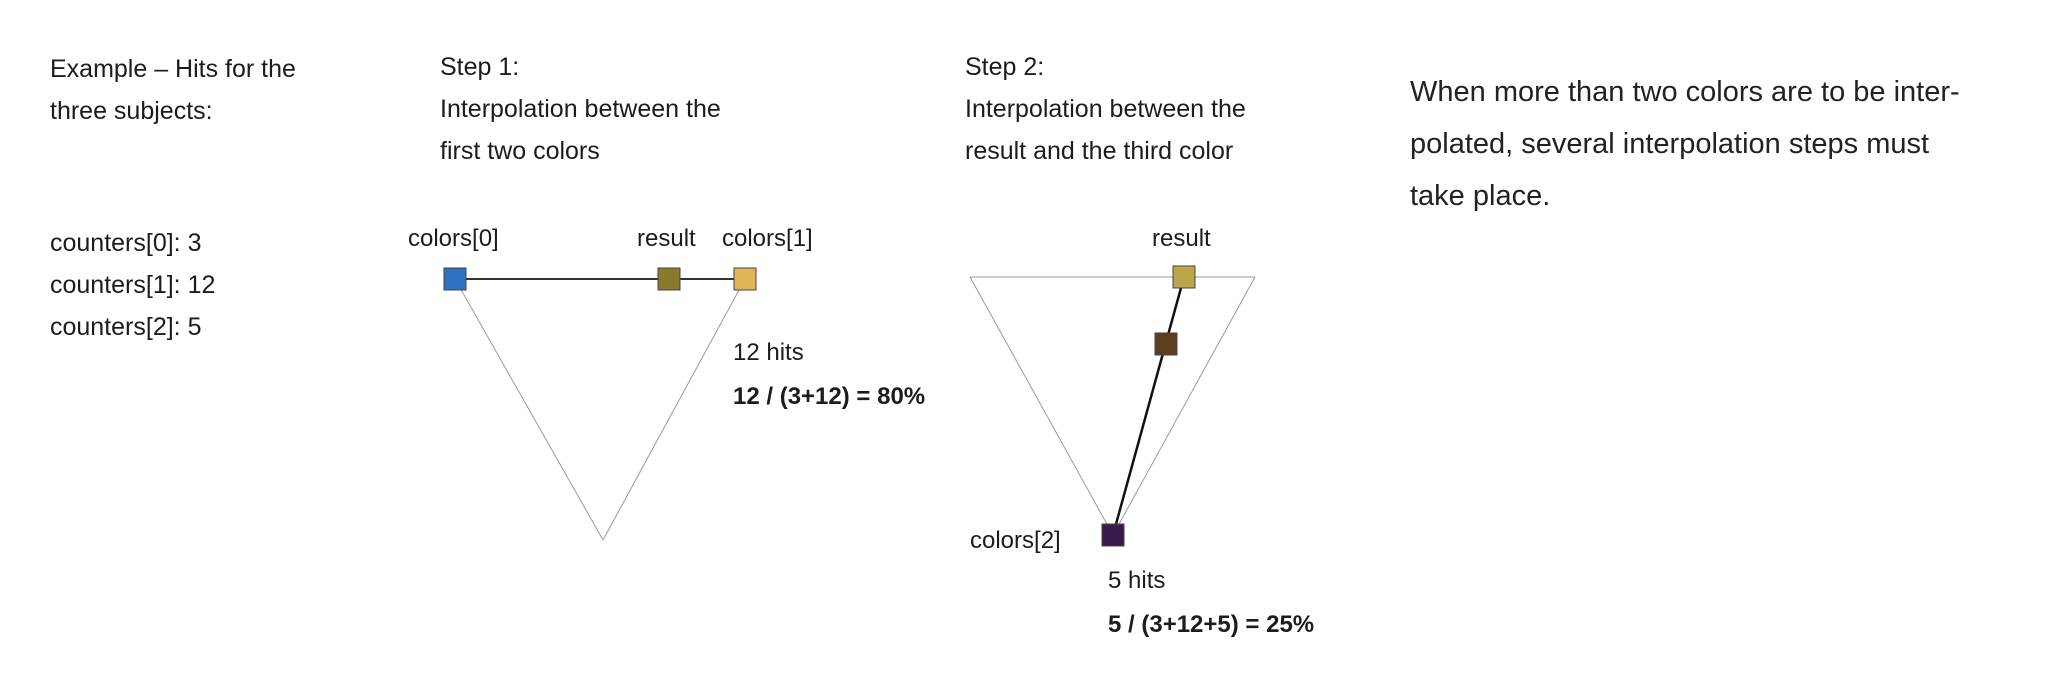  Describe the element at coordinates (767, 238) in the screenshot. I see `color1-label: colors[1]` at that location.